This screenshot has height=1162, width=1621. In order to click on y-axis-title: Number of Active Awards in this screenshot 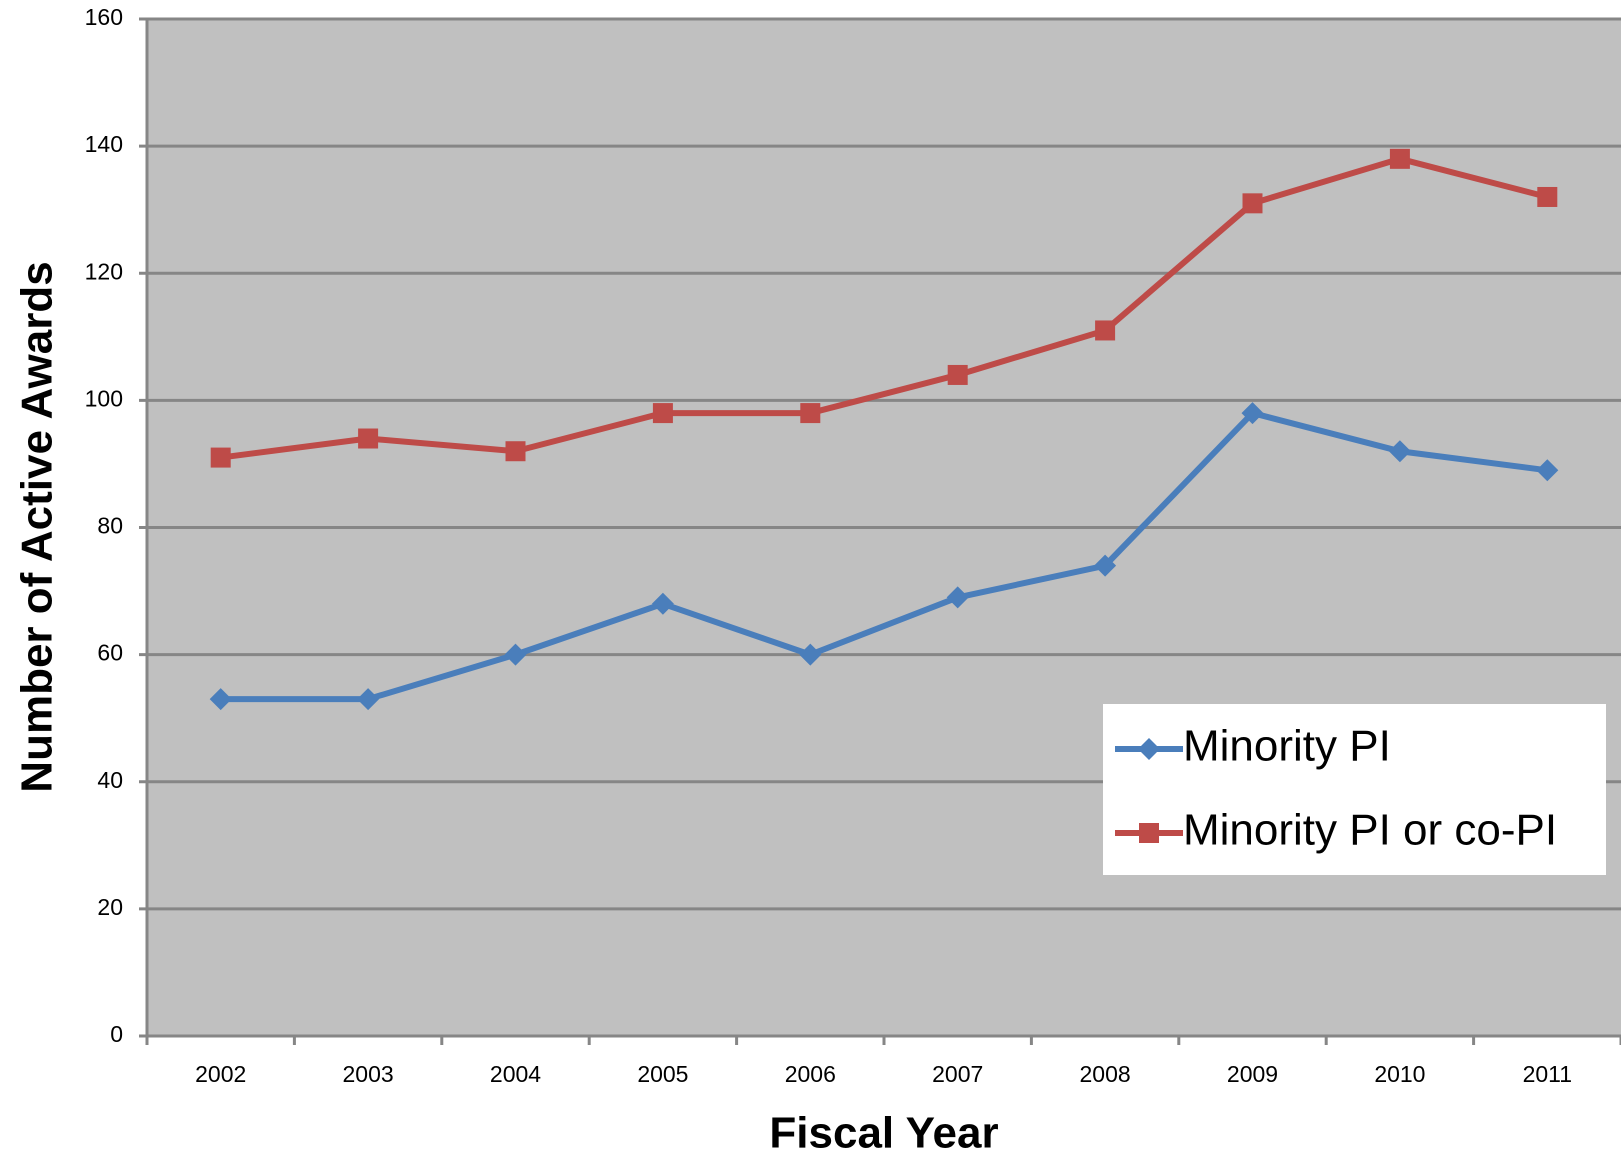, I will do `click(37, 526)`.